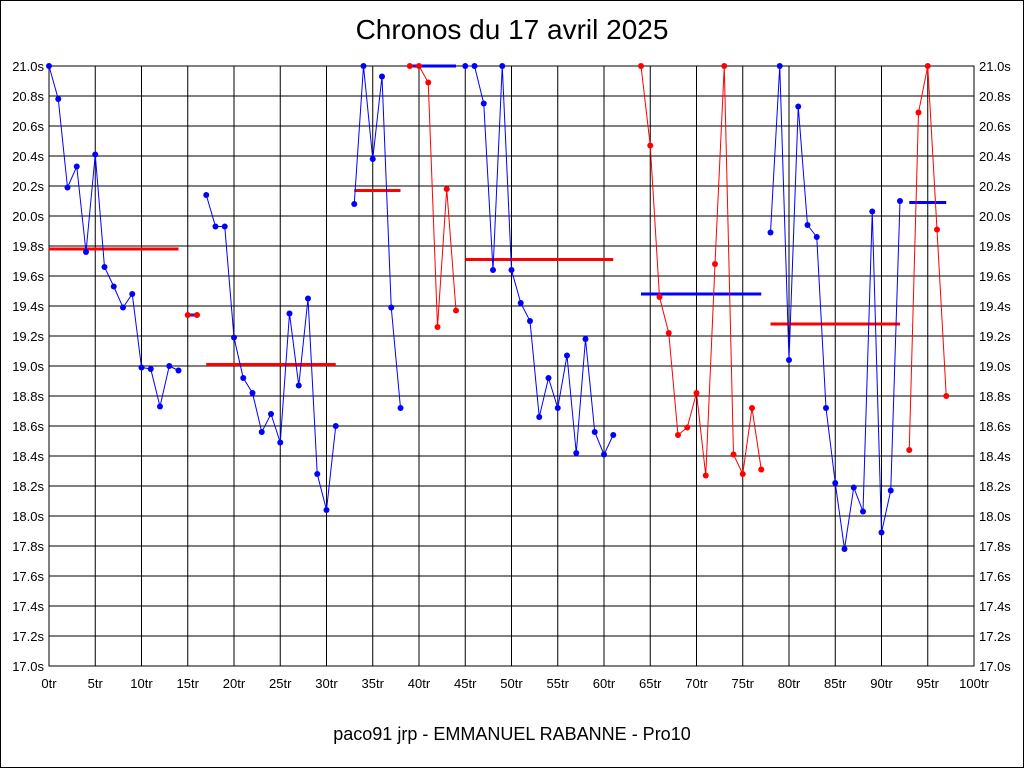 Image resolution: width=1024 pixels, height=768 pixels. What do you see at coordinates (512, 29) in the screenshot?
I see `chart-title: Chronos du 17 avril 2025` at bounding box center [512, 29].